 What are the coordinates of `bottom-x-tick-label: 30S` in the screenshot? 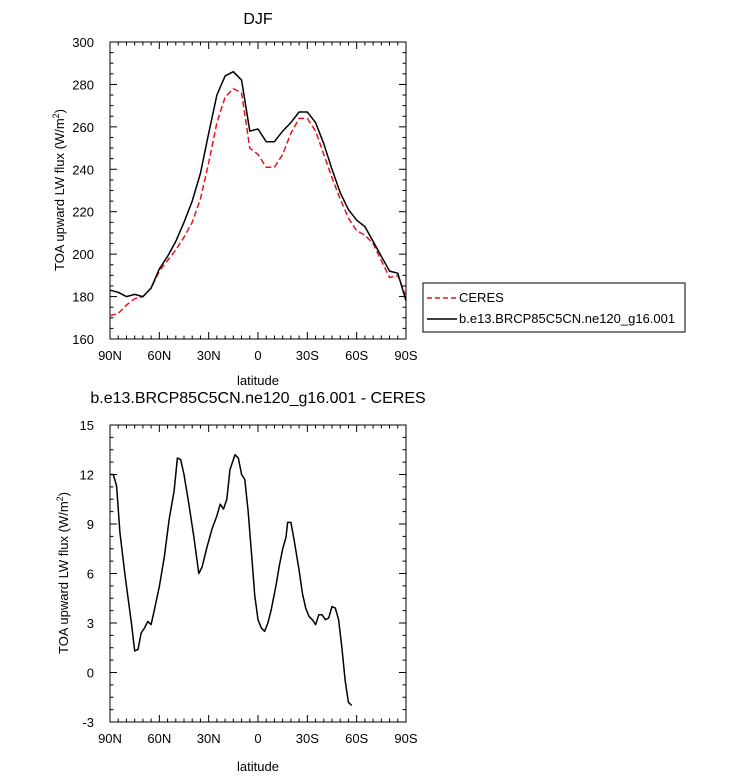 It's located at (307, 738).